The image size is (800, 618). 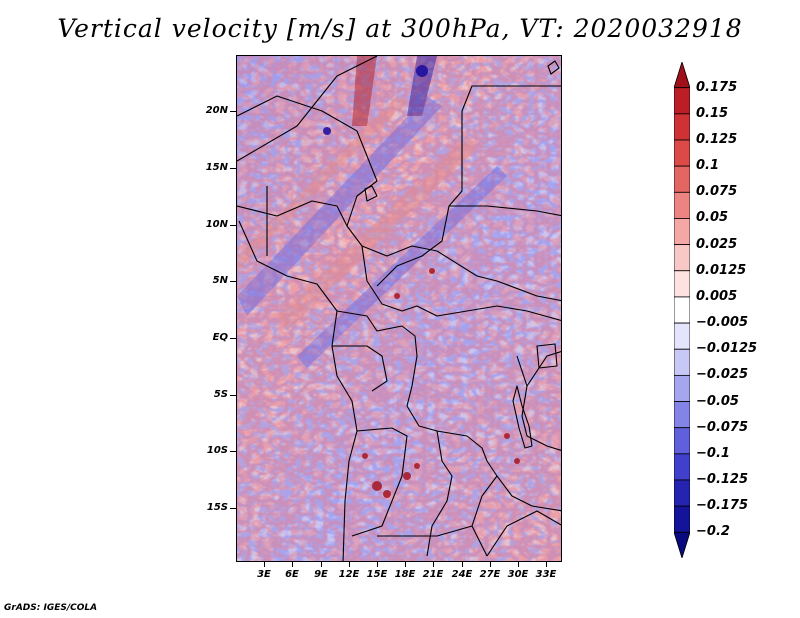 I want to click on colorbar-label: 0.075, so click(x=717, y=192).